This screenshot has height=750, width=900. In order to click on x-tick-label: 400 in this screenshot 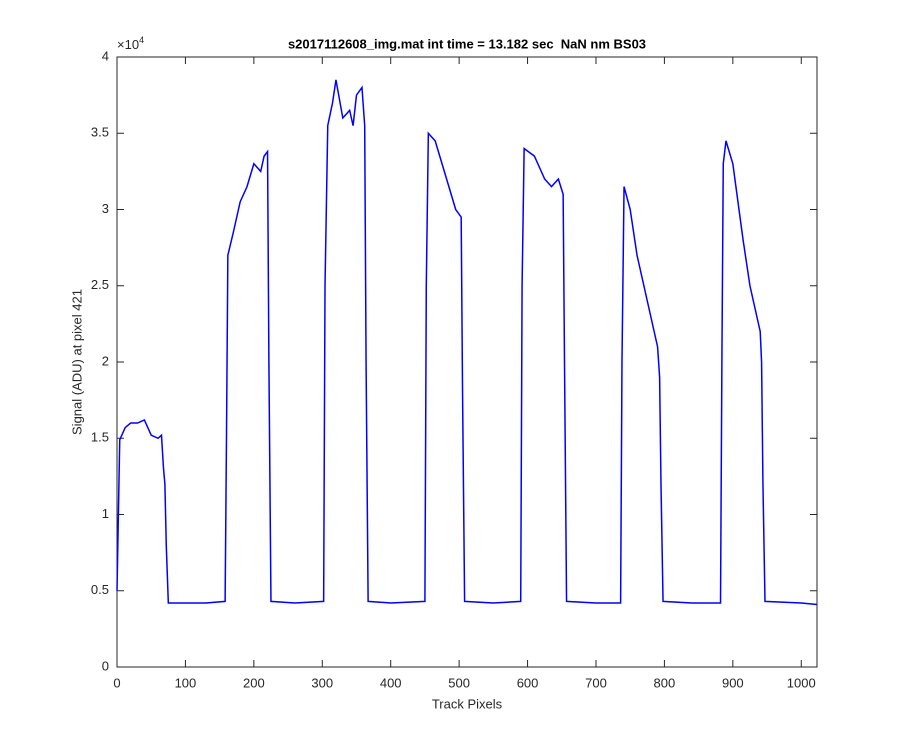, I will do `click(391, 682)`.